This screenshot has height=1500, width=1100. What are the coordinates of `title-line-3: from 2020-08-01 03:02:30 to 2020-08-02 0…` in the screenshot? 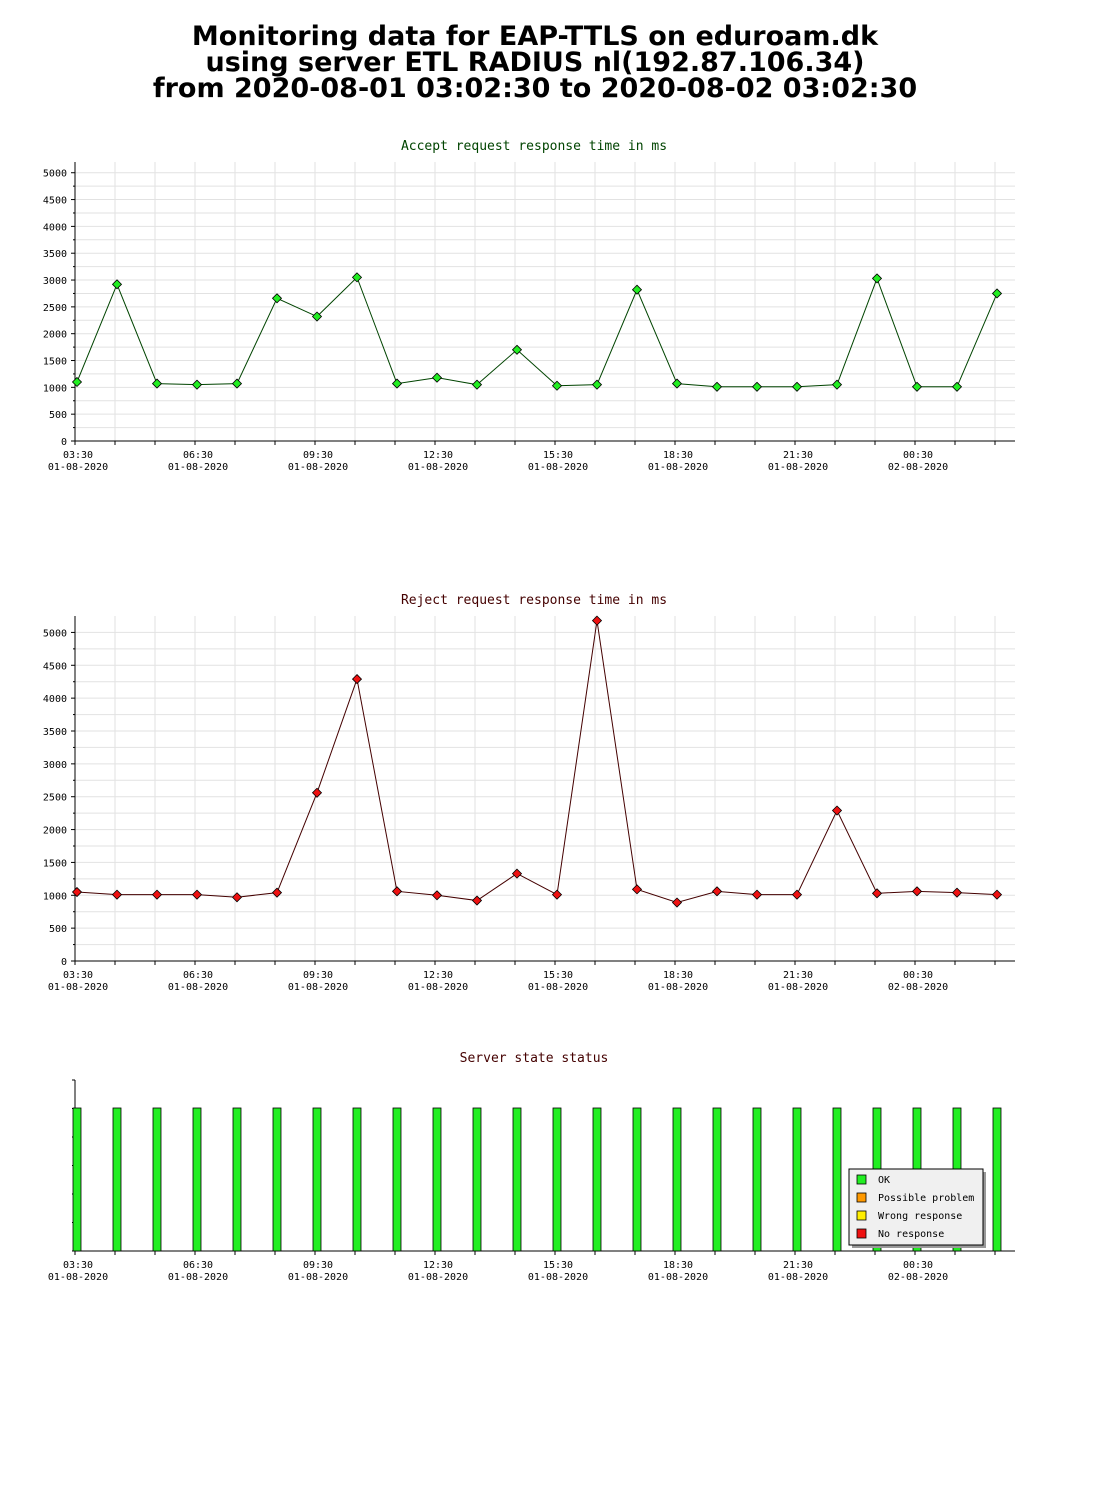 It's located at (535, 88).